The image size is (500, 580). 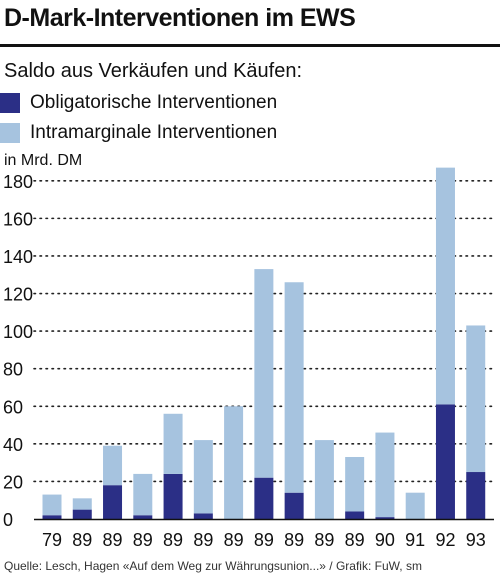 What do you see at coordinates (18, 257) in the screenshot?
I see `y-tick-label: 140` at bounding box center [18, 257].